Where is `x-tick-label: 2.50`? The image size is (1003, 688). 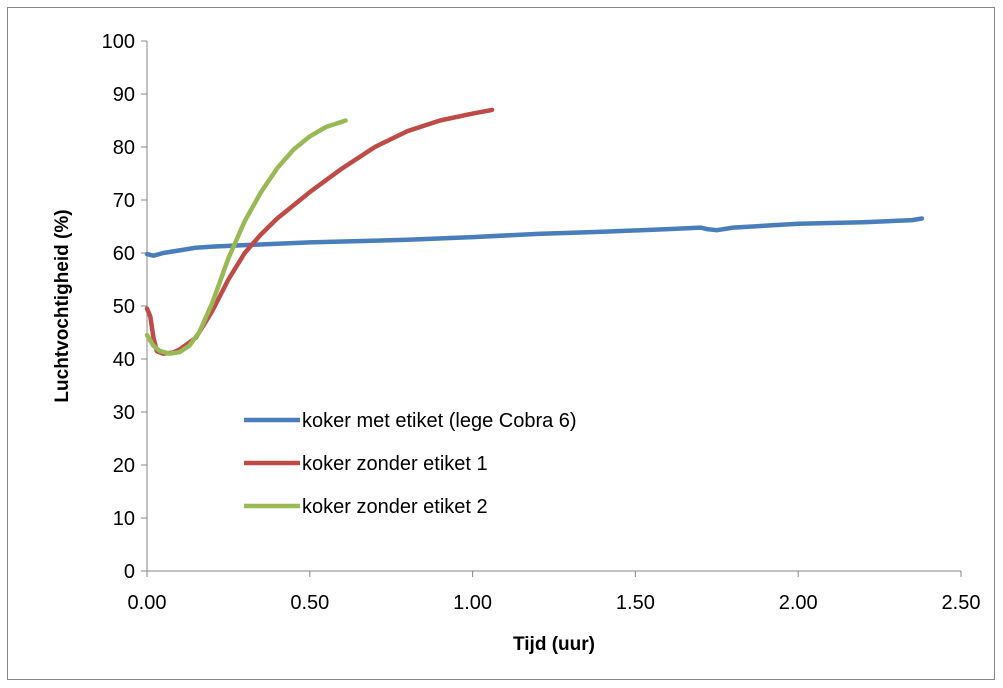
x-tick-label: 2.50 is located at coordinates (961, 603).